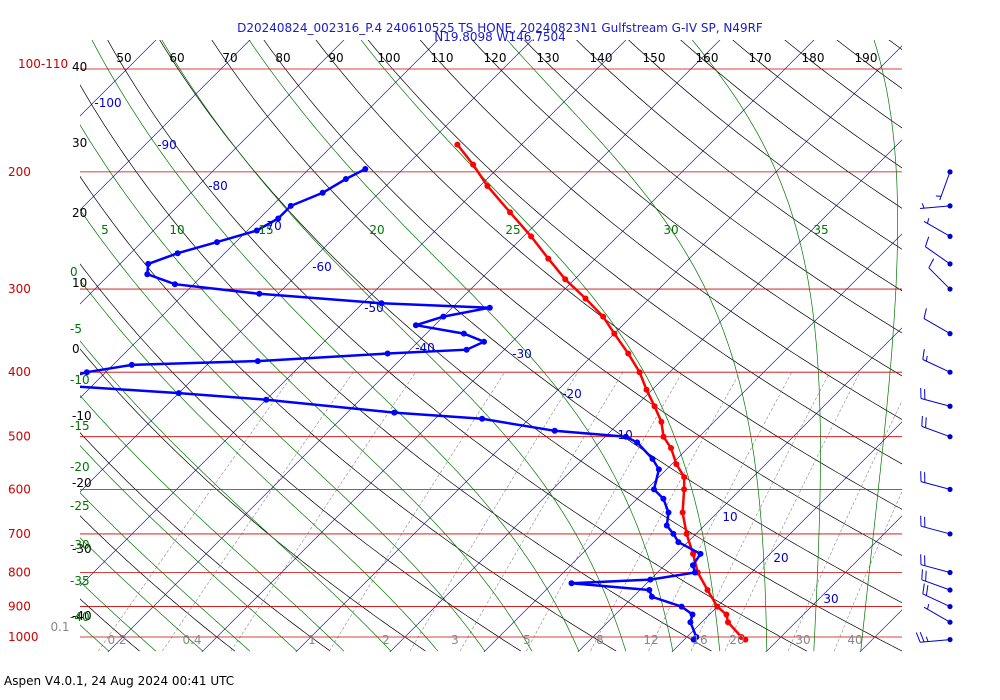 The height and width of the screenshot is (700, 1000). I want to click on isotherm-label: -20, so click(572, 394).